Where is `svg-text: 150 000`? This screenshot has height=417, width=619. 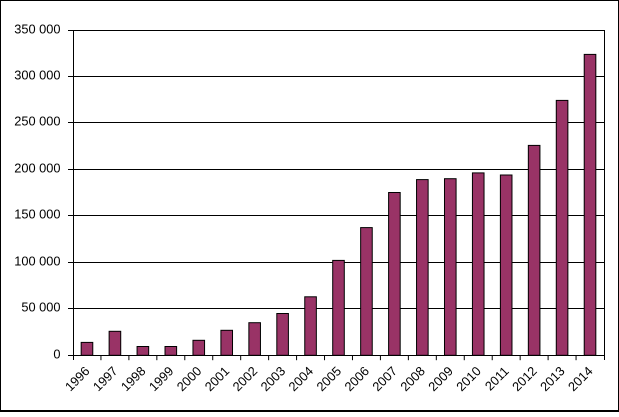
svg-text: 150 000 is located at coordinates (37, 214).